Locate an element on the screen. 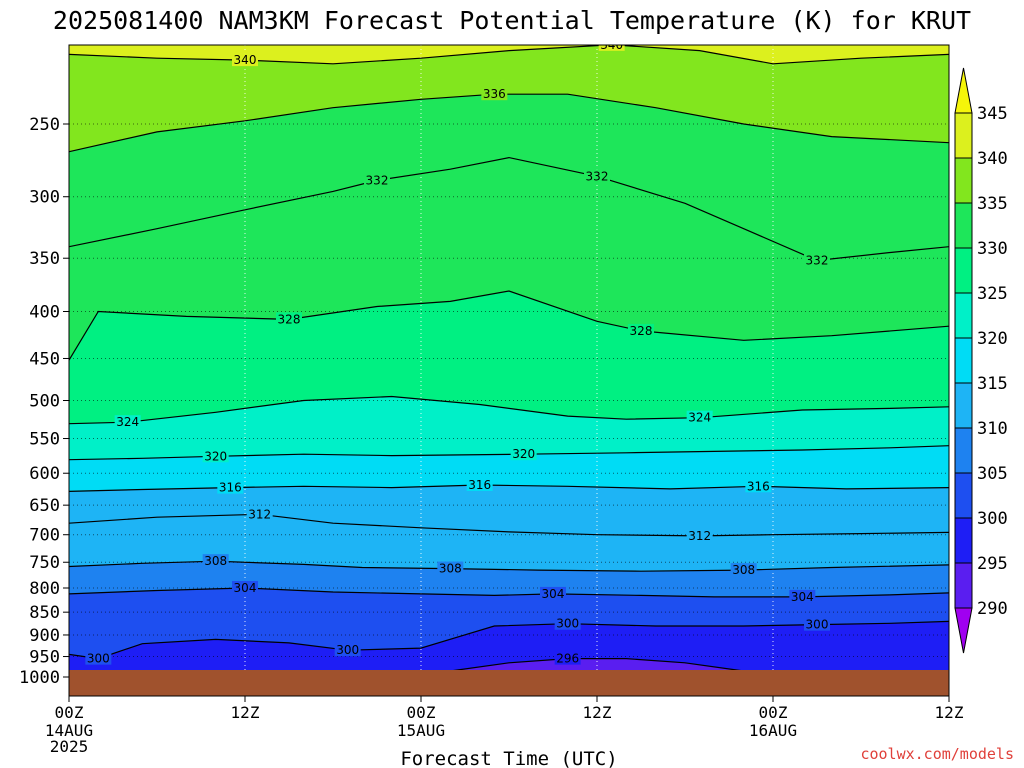 The width and height of the screenshot is (1024, 768). y-tick-700: 700 is located at coordinates (49, 536).